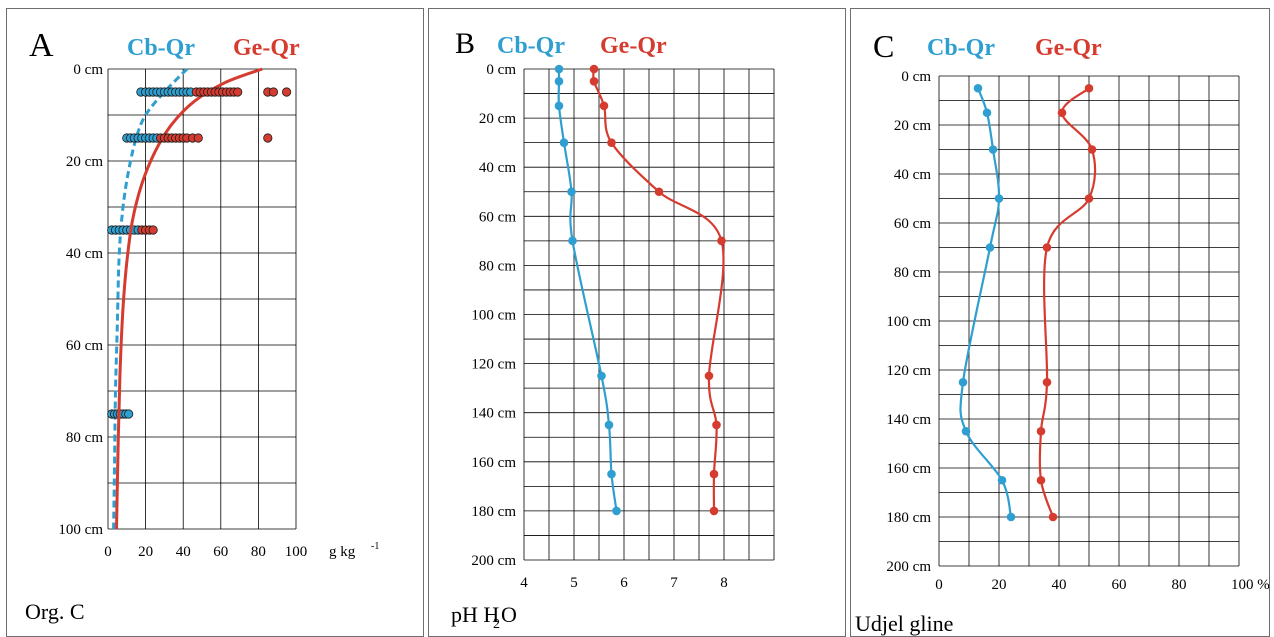  I want to click on x-tick-label: 100, so click(296, 552).